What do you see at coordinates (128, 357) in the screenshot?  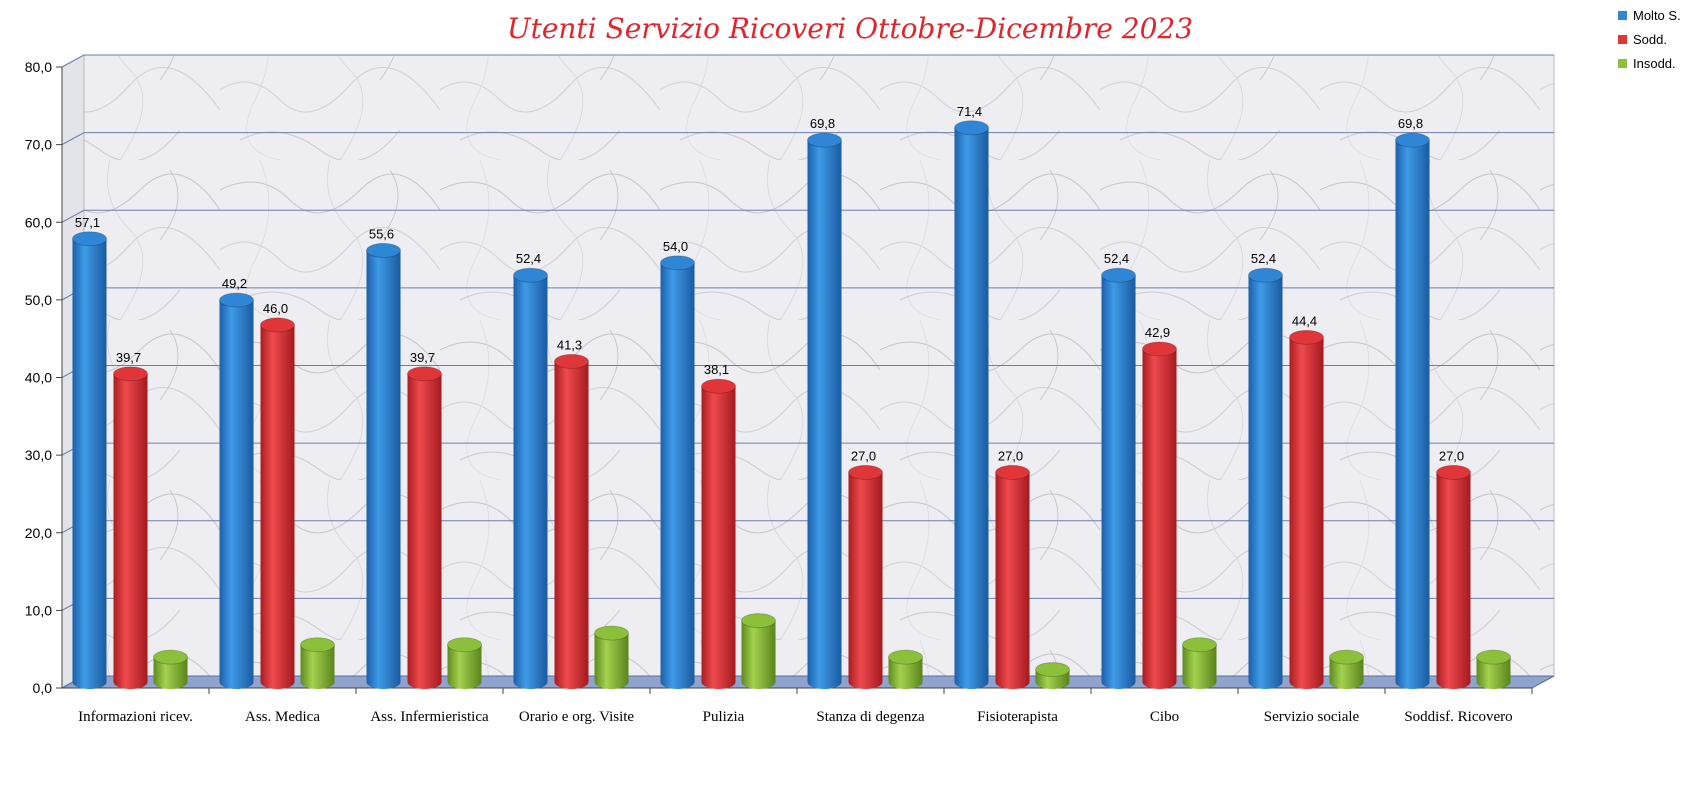 I see `data-label: 39,7` at bounding box center [128, 357].